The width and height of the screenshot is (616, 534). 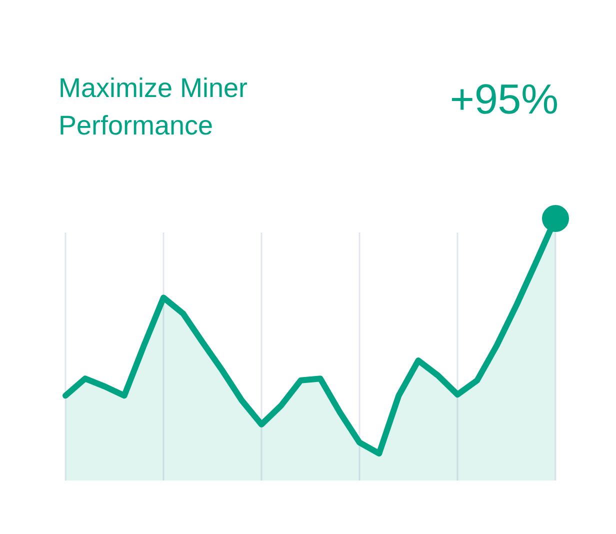 I want to click on chart-title: Maximize Miner Performance, so click(x=153, y=106).